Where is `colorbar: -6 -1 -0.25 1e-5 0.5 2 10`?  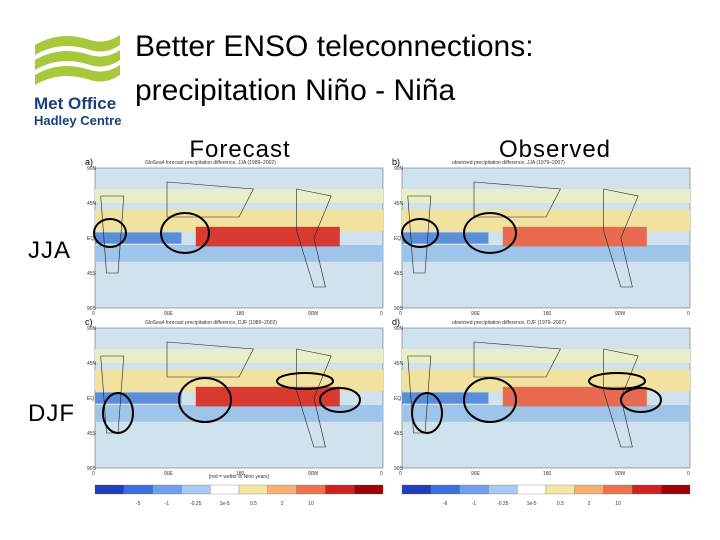
colorbar: -6 -1 -0.25 1e-5 0.5 2 10 is located at coordinates (546, 495).